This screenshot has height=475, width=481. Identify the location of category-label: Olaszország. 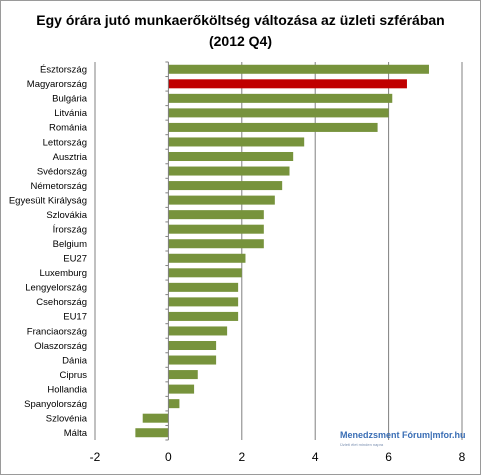
(60, 346).